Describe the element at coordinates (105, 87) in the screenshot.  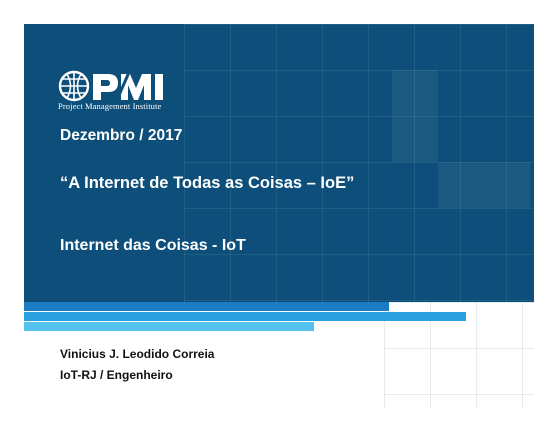
I see `pmi-letter-p` at that location.